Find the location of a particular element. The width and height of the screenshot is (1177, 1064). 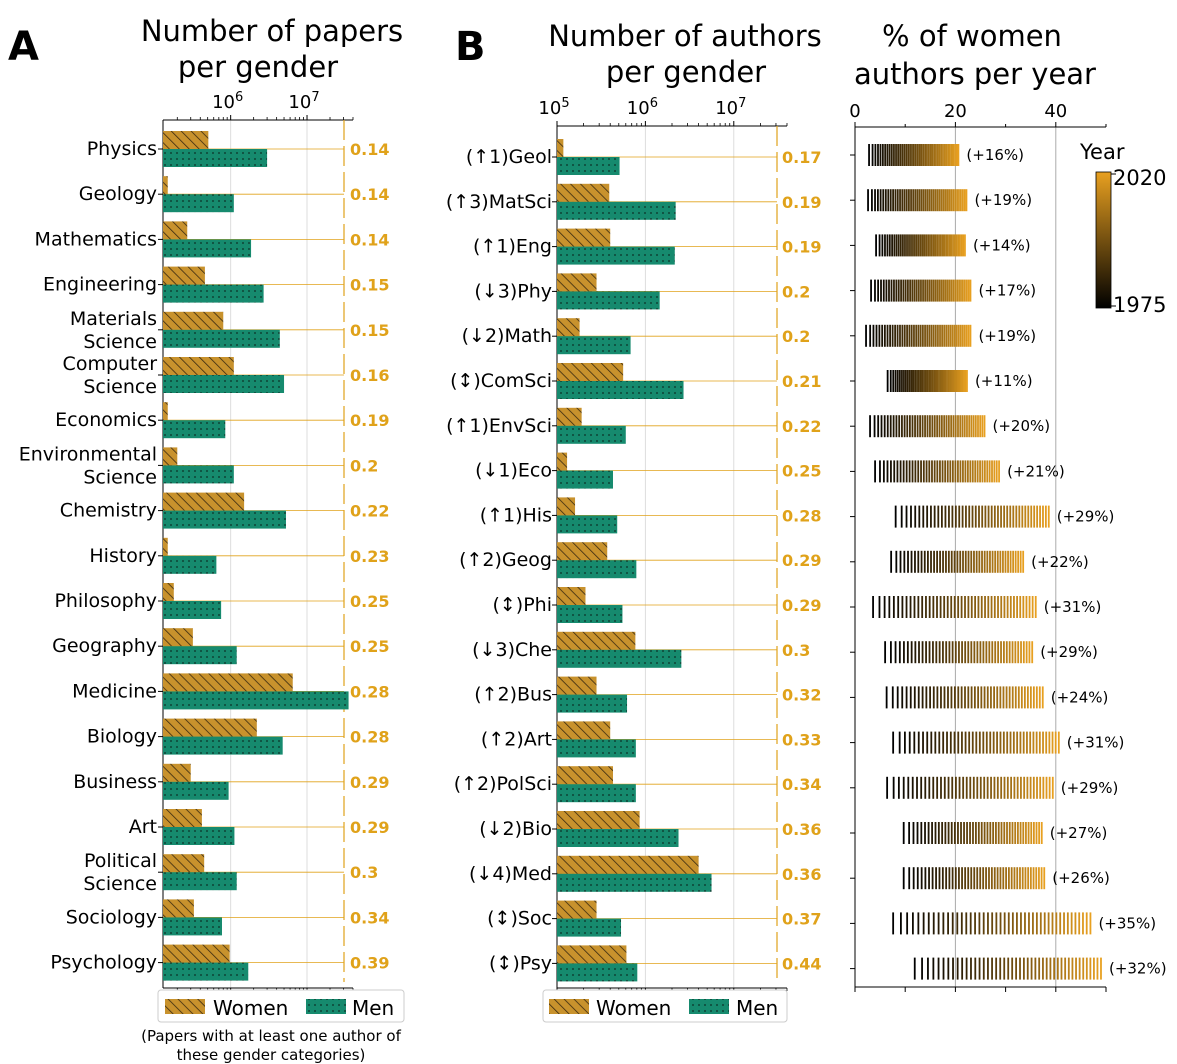

papers-women-bar-engineering is located at coordinates (184, 275).